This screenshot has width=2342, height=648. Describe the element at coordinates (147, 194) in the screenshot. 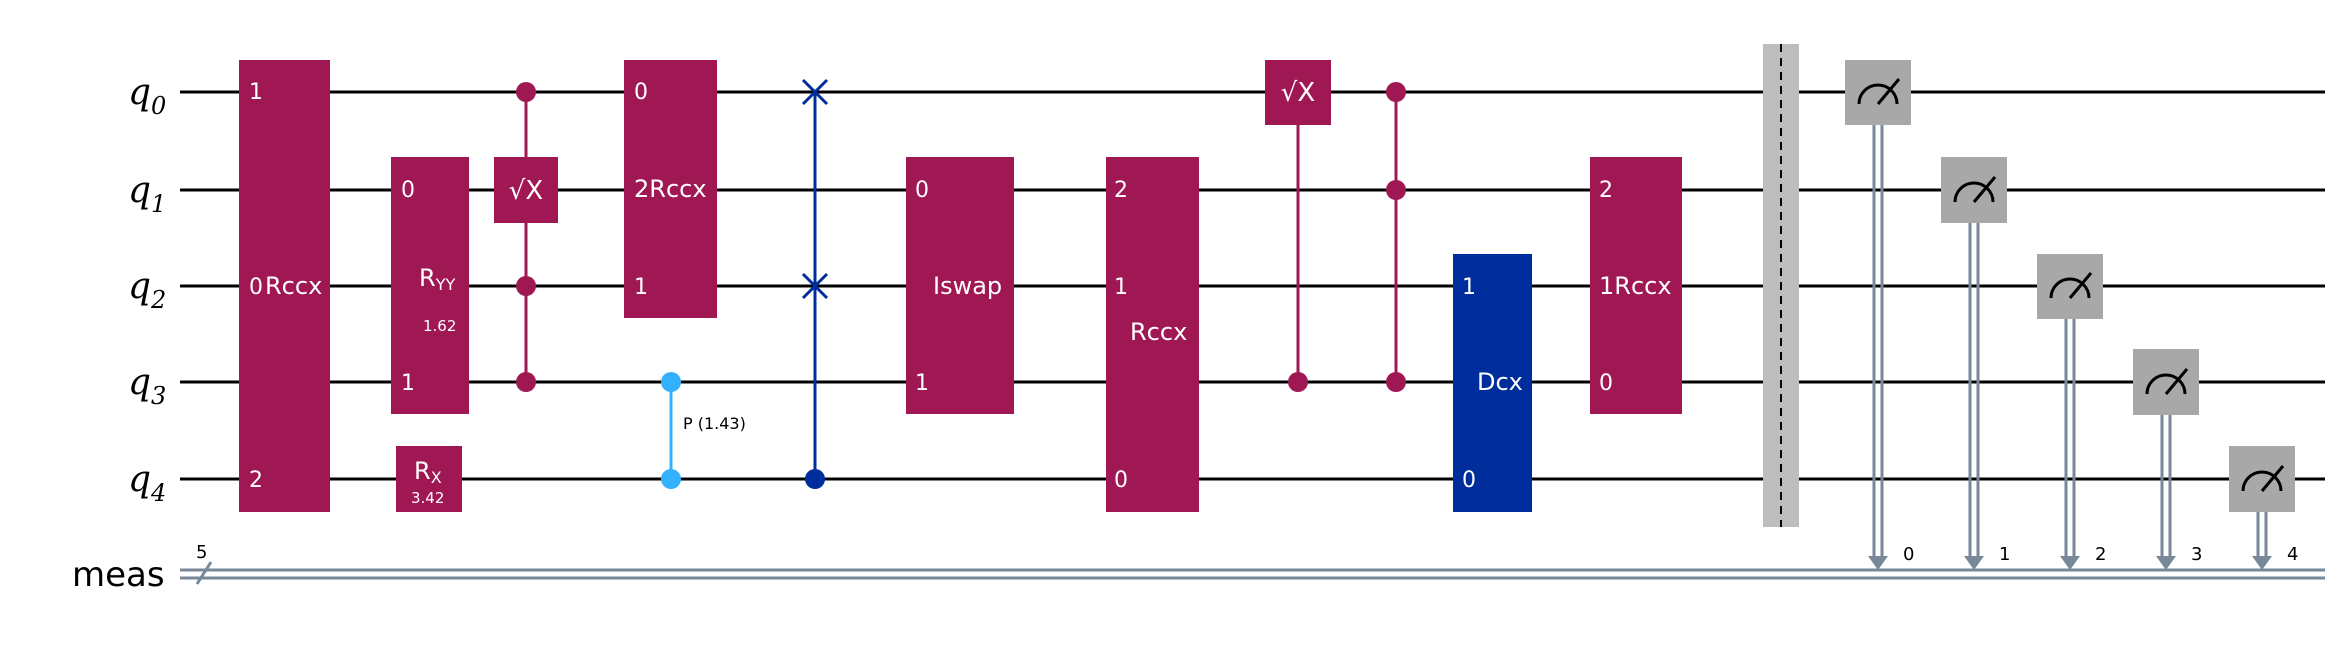

I see `qubit-label-q1: q1` at that location.